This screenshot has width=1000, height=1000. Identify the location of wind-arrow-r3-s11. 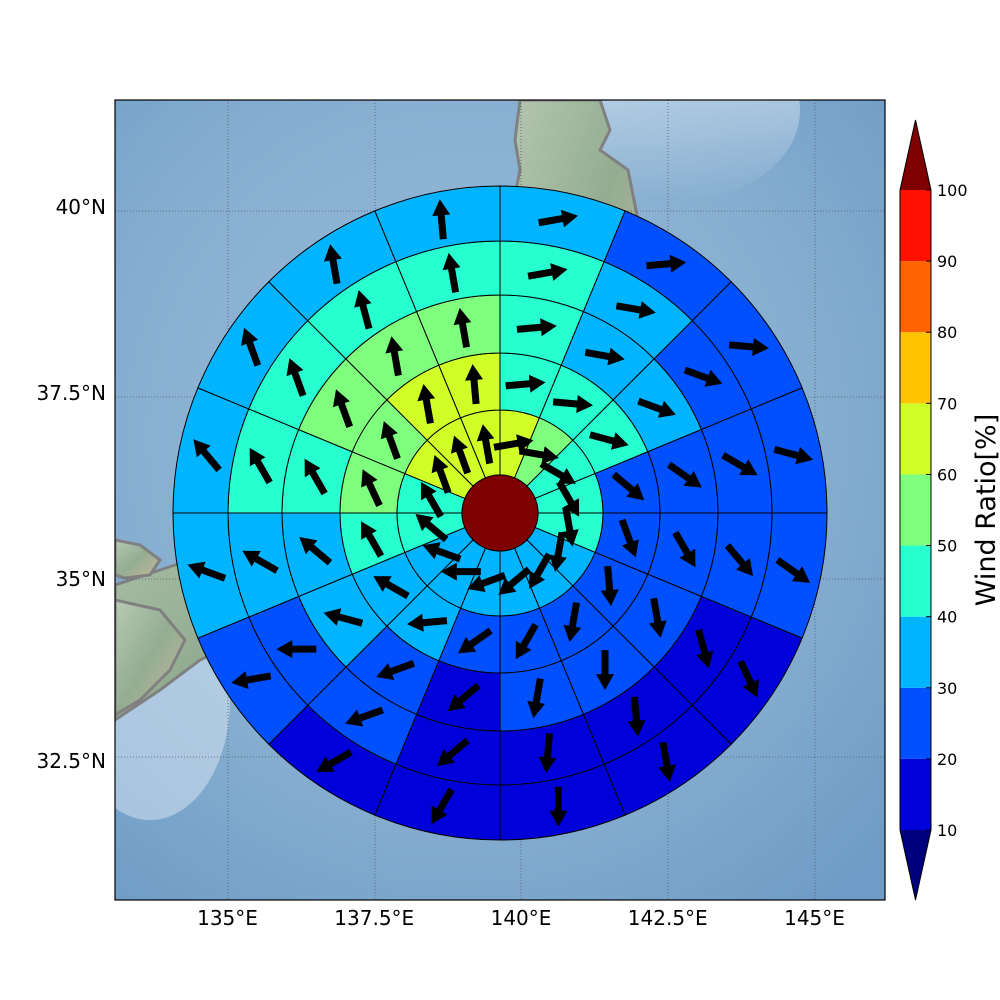
(343, 617).